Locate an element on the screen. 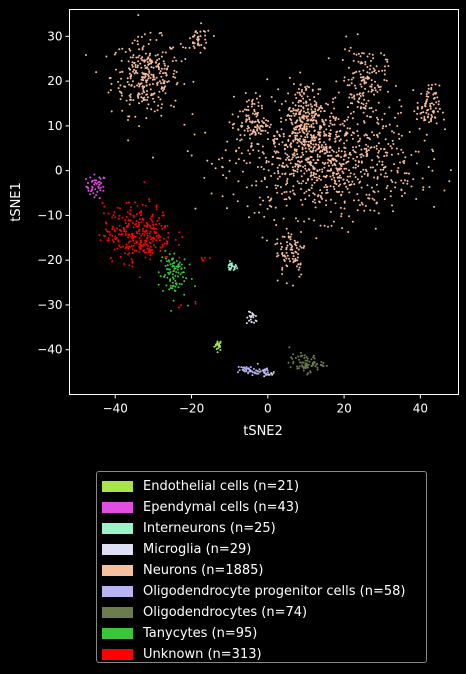 This screenshot has width=466, height=674. legend-item: Tanycytes (n=95) is located at coordinates (264, 633).